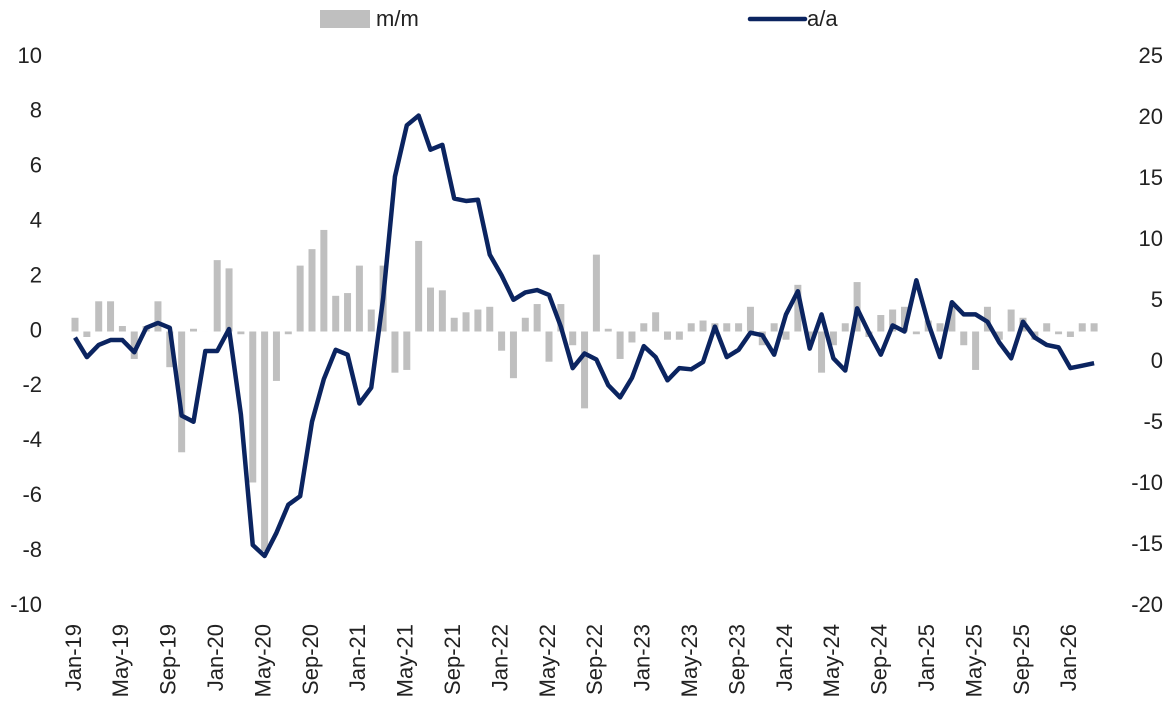  I want to click on x-tick-label: Jan-22, so click(499, 657).